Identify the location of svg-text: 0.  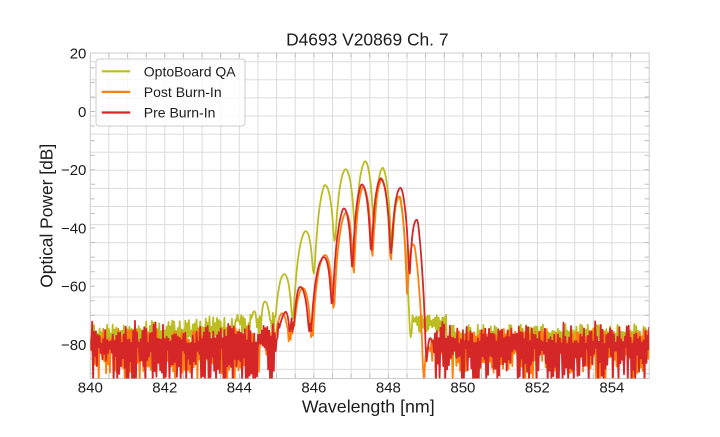
(82, 112).